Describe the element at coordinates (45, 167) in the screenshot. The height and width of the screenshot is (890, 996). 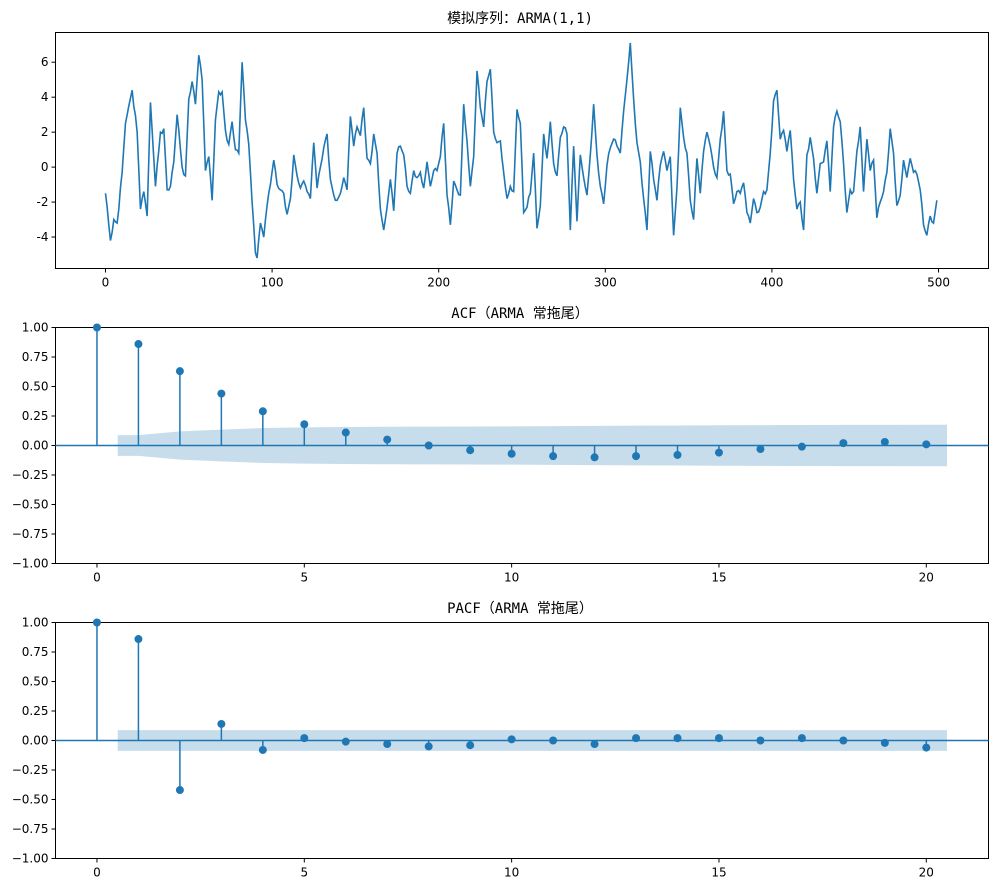
I see `series-y-tick-label: 0` at that location.